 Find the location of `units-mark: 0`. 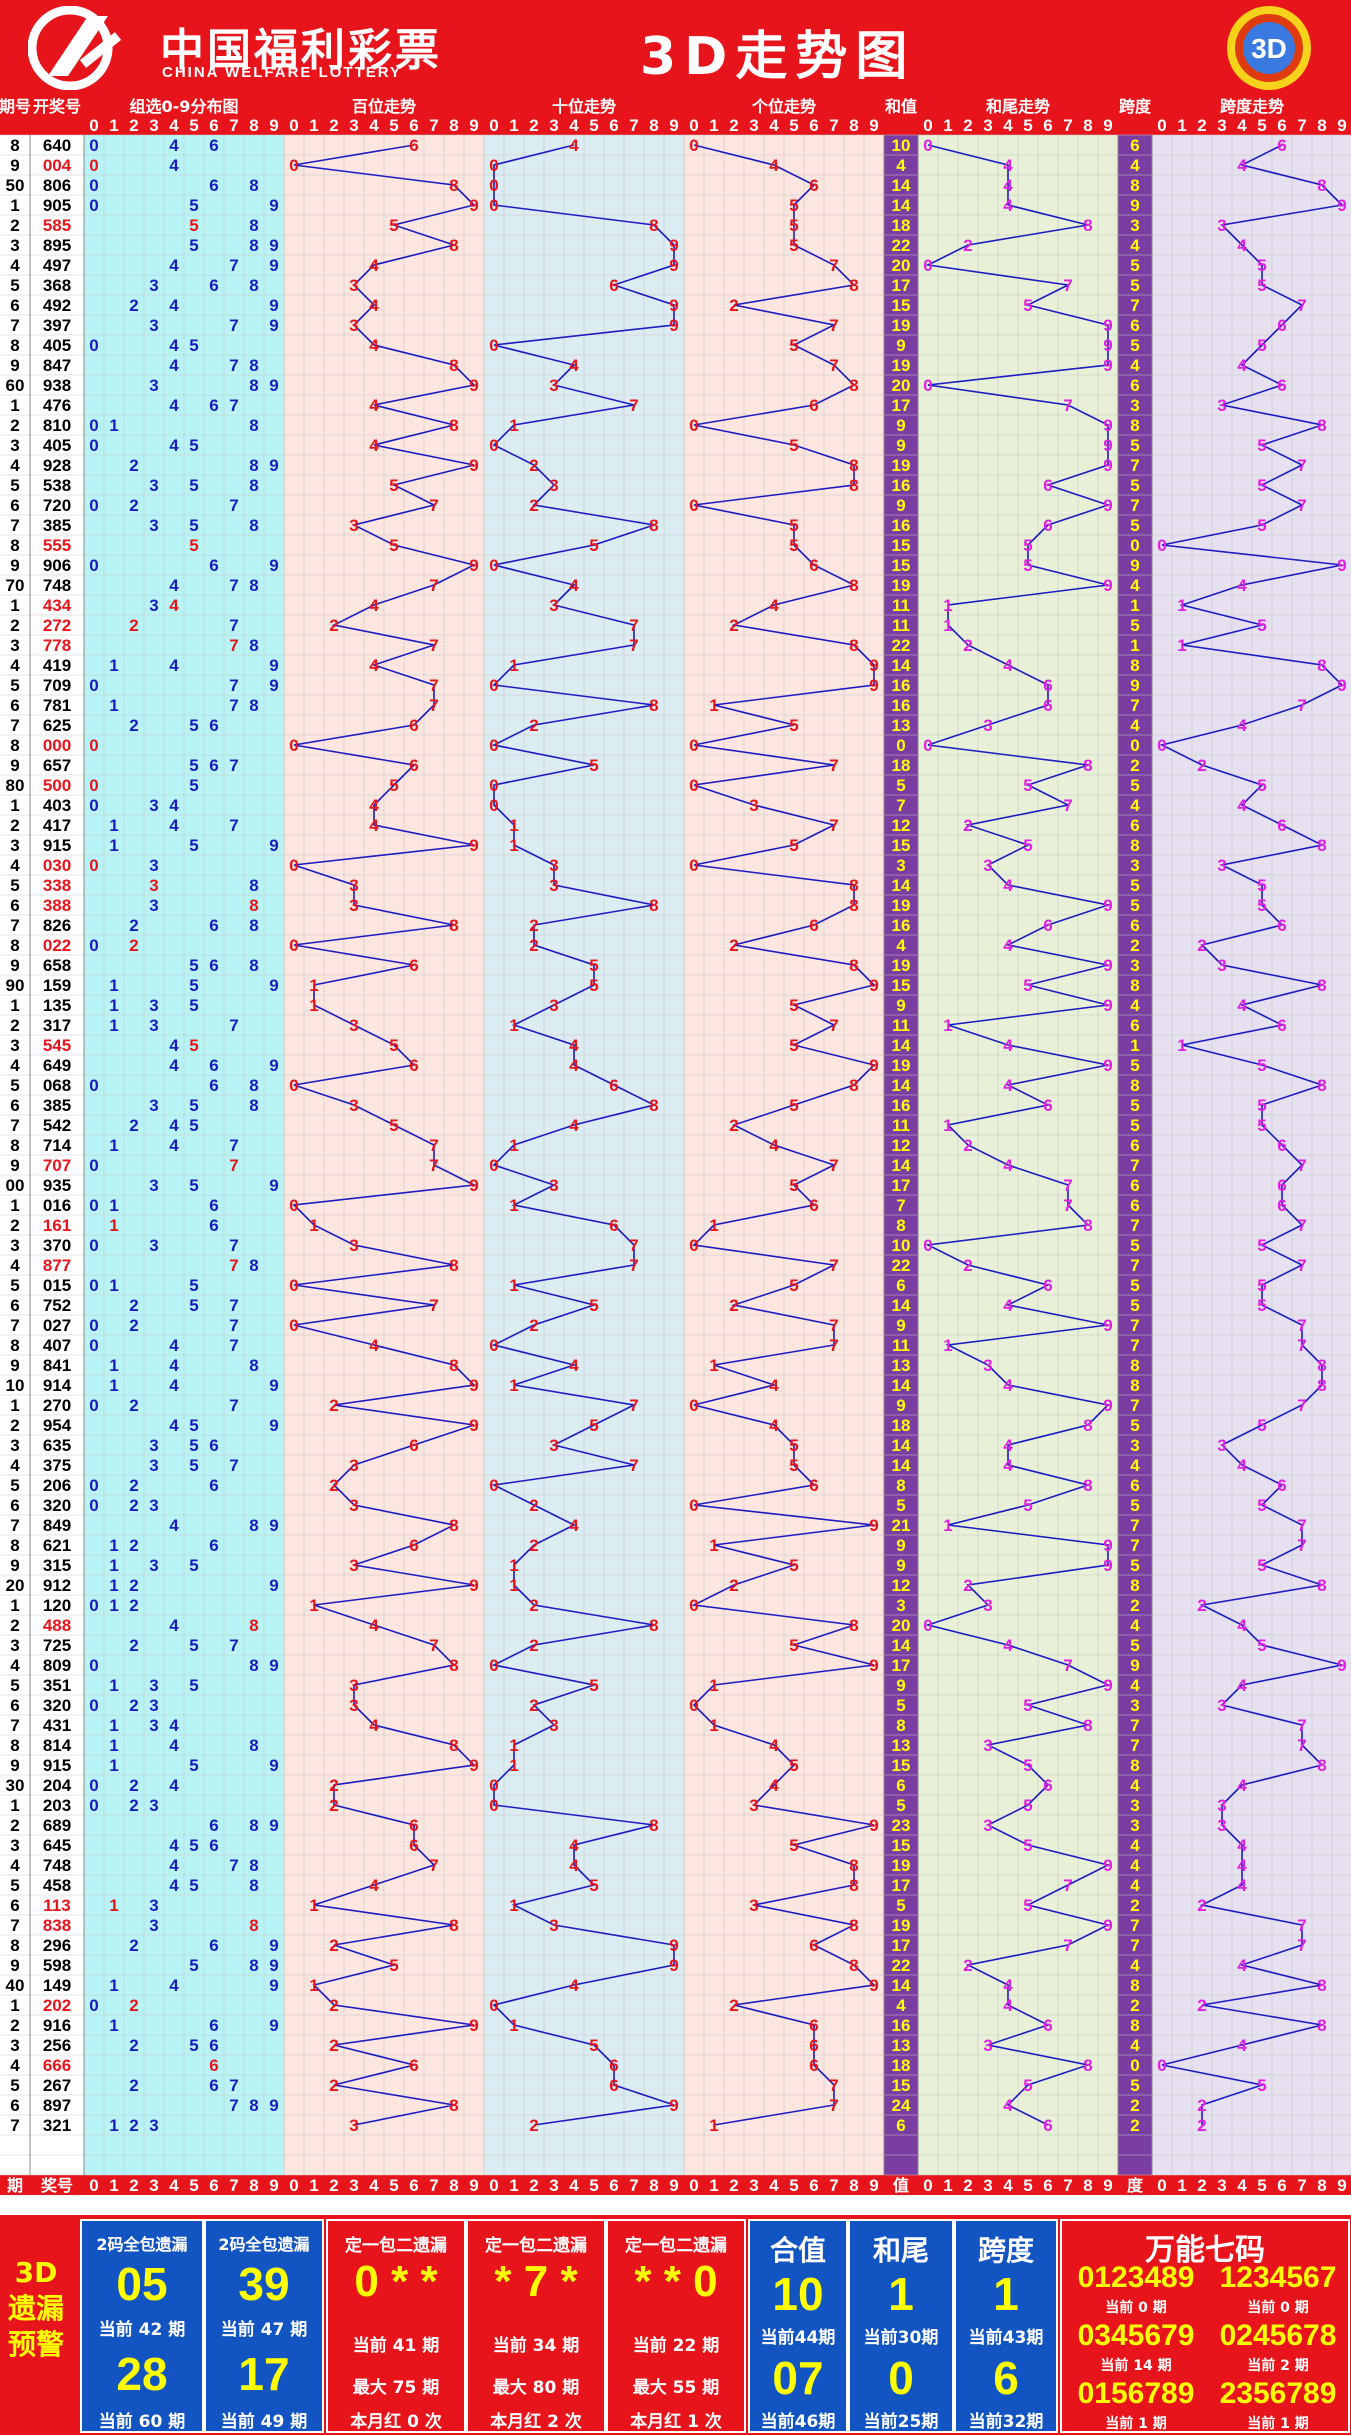

units-mark: 0 is located at coordinates (693, 785).